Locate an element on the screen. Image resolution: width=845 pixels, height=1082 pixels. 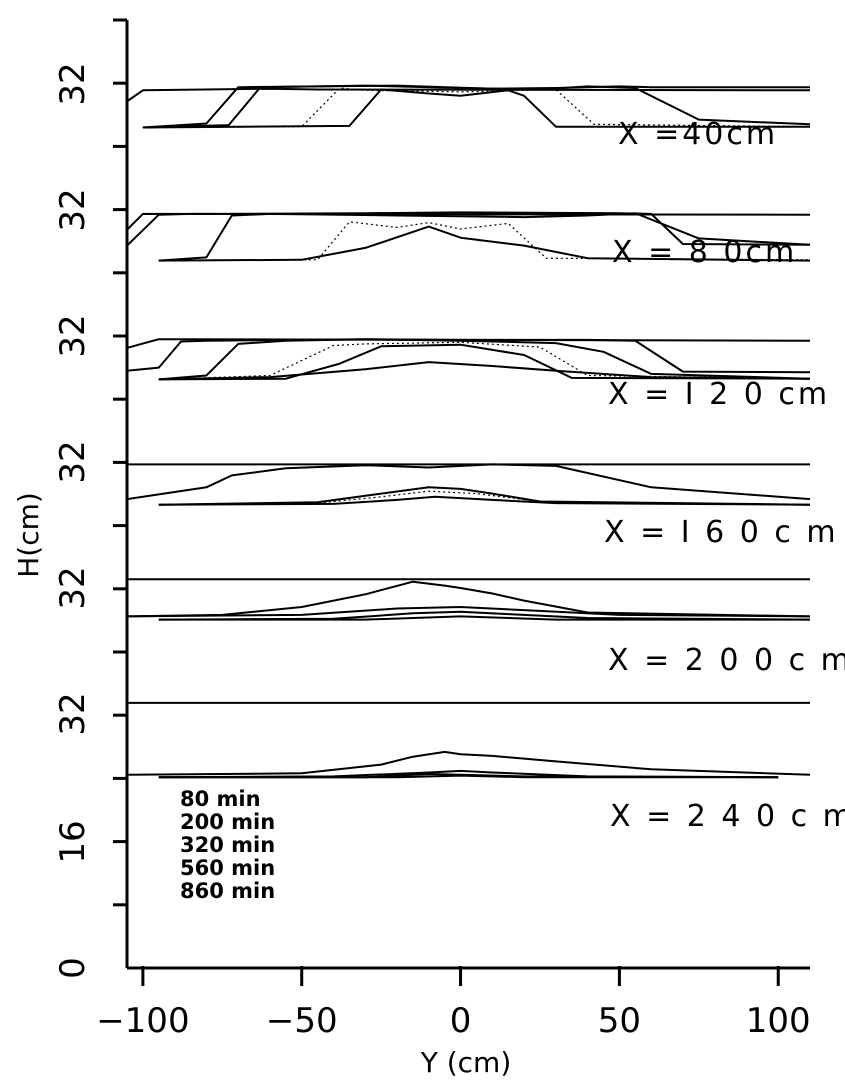
legend-item: 200 min is located at coordinates (227, 822).